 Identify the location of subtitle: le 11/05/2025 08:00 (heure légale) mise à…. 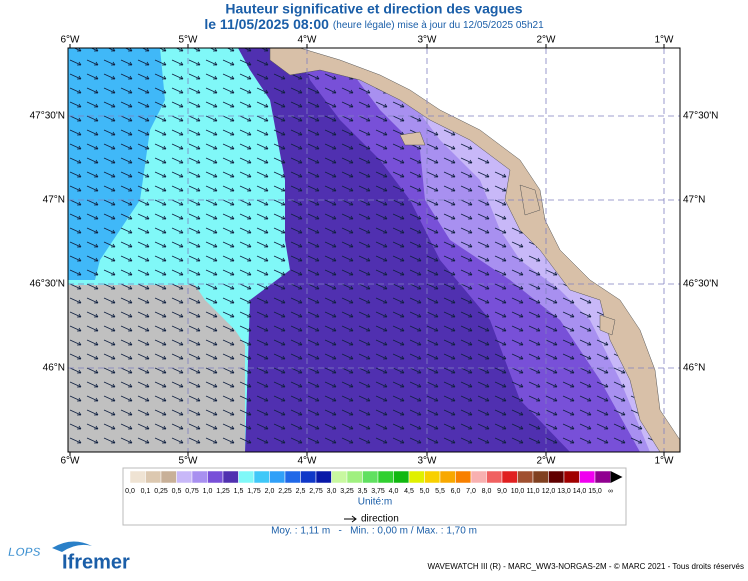
(374, 24).